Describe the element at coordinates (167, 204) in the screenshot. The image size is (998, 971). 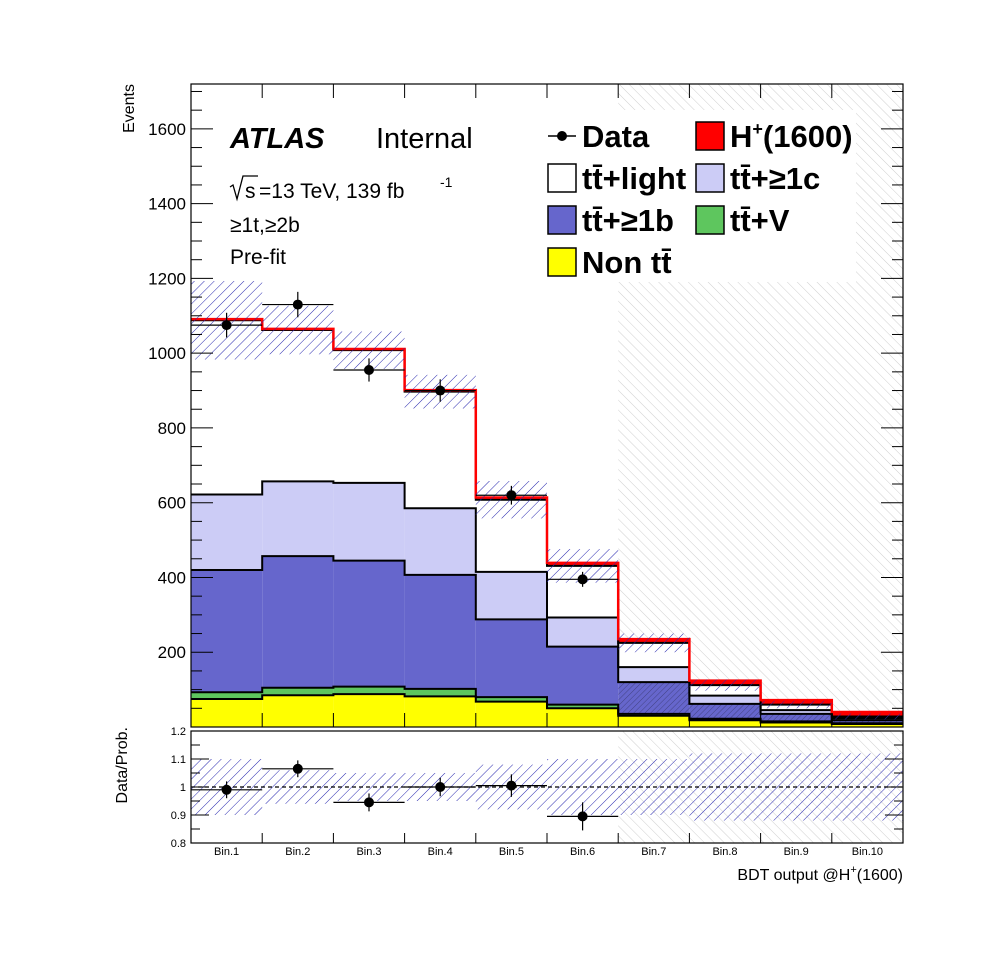
I see `y-tick-label: 1400` at that location.